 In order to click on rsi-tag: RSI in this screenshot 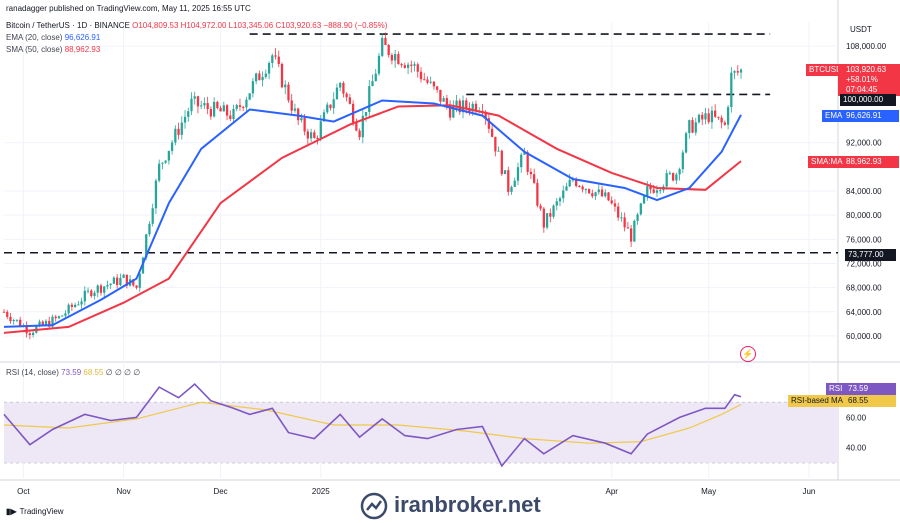, I will do `click(836, 389)`.